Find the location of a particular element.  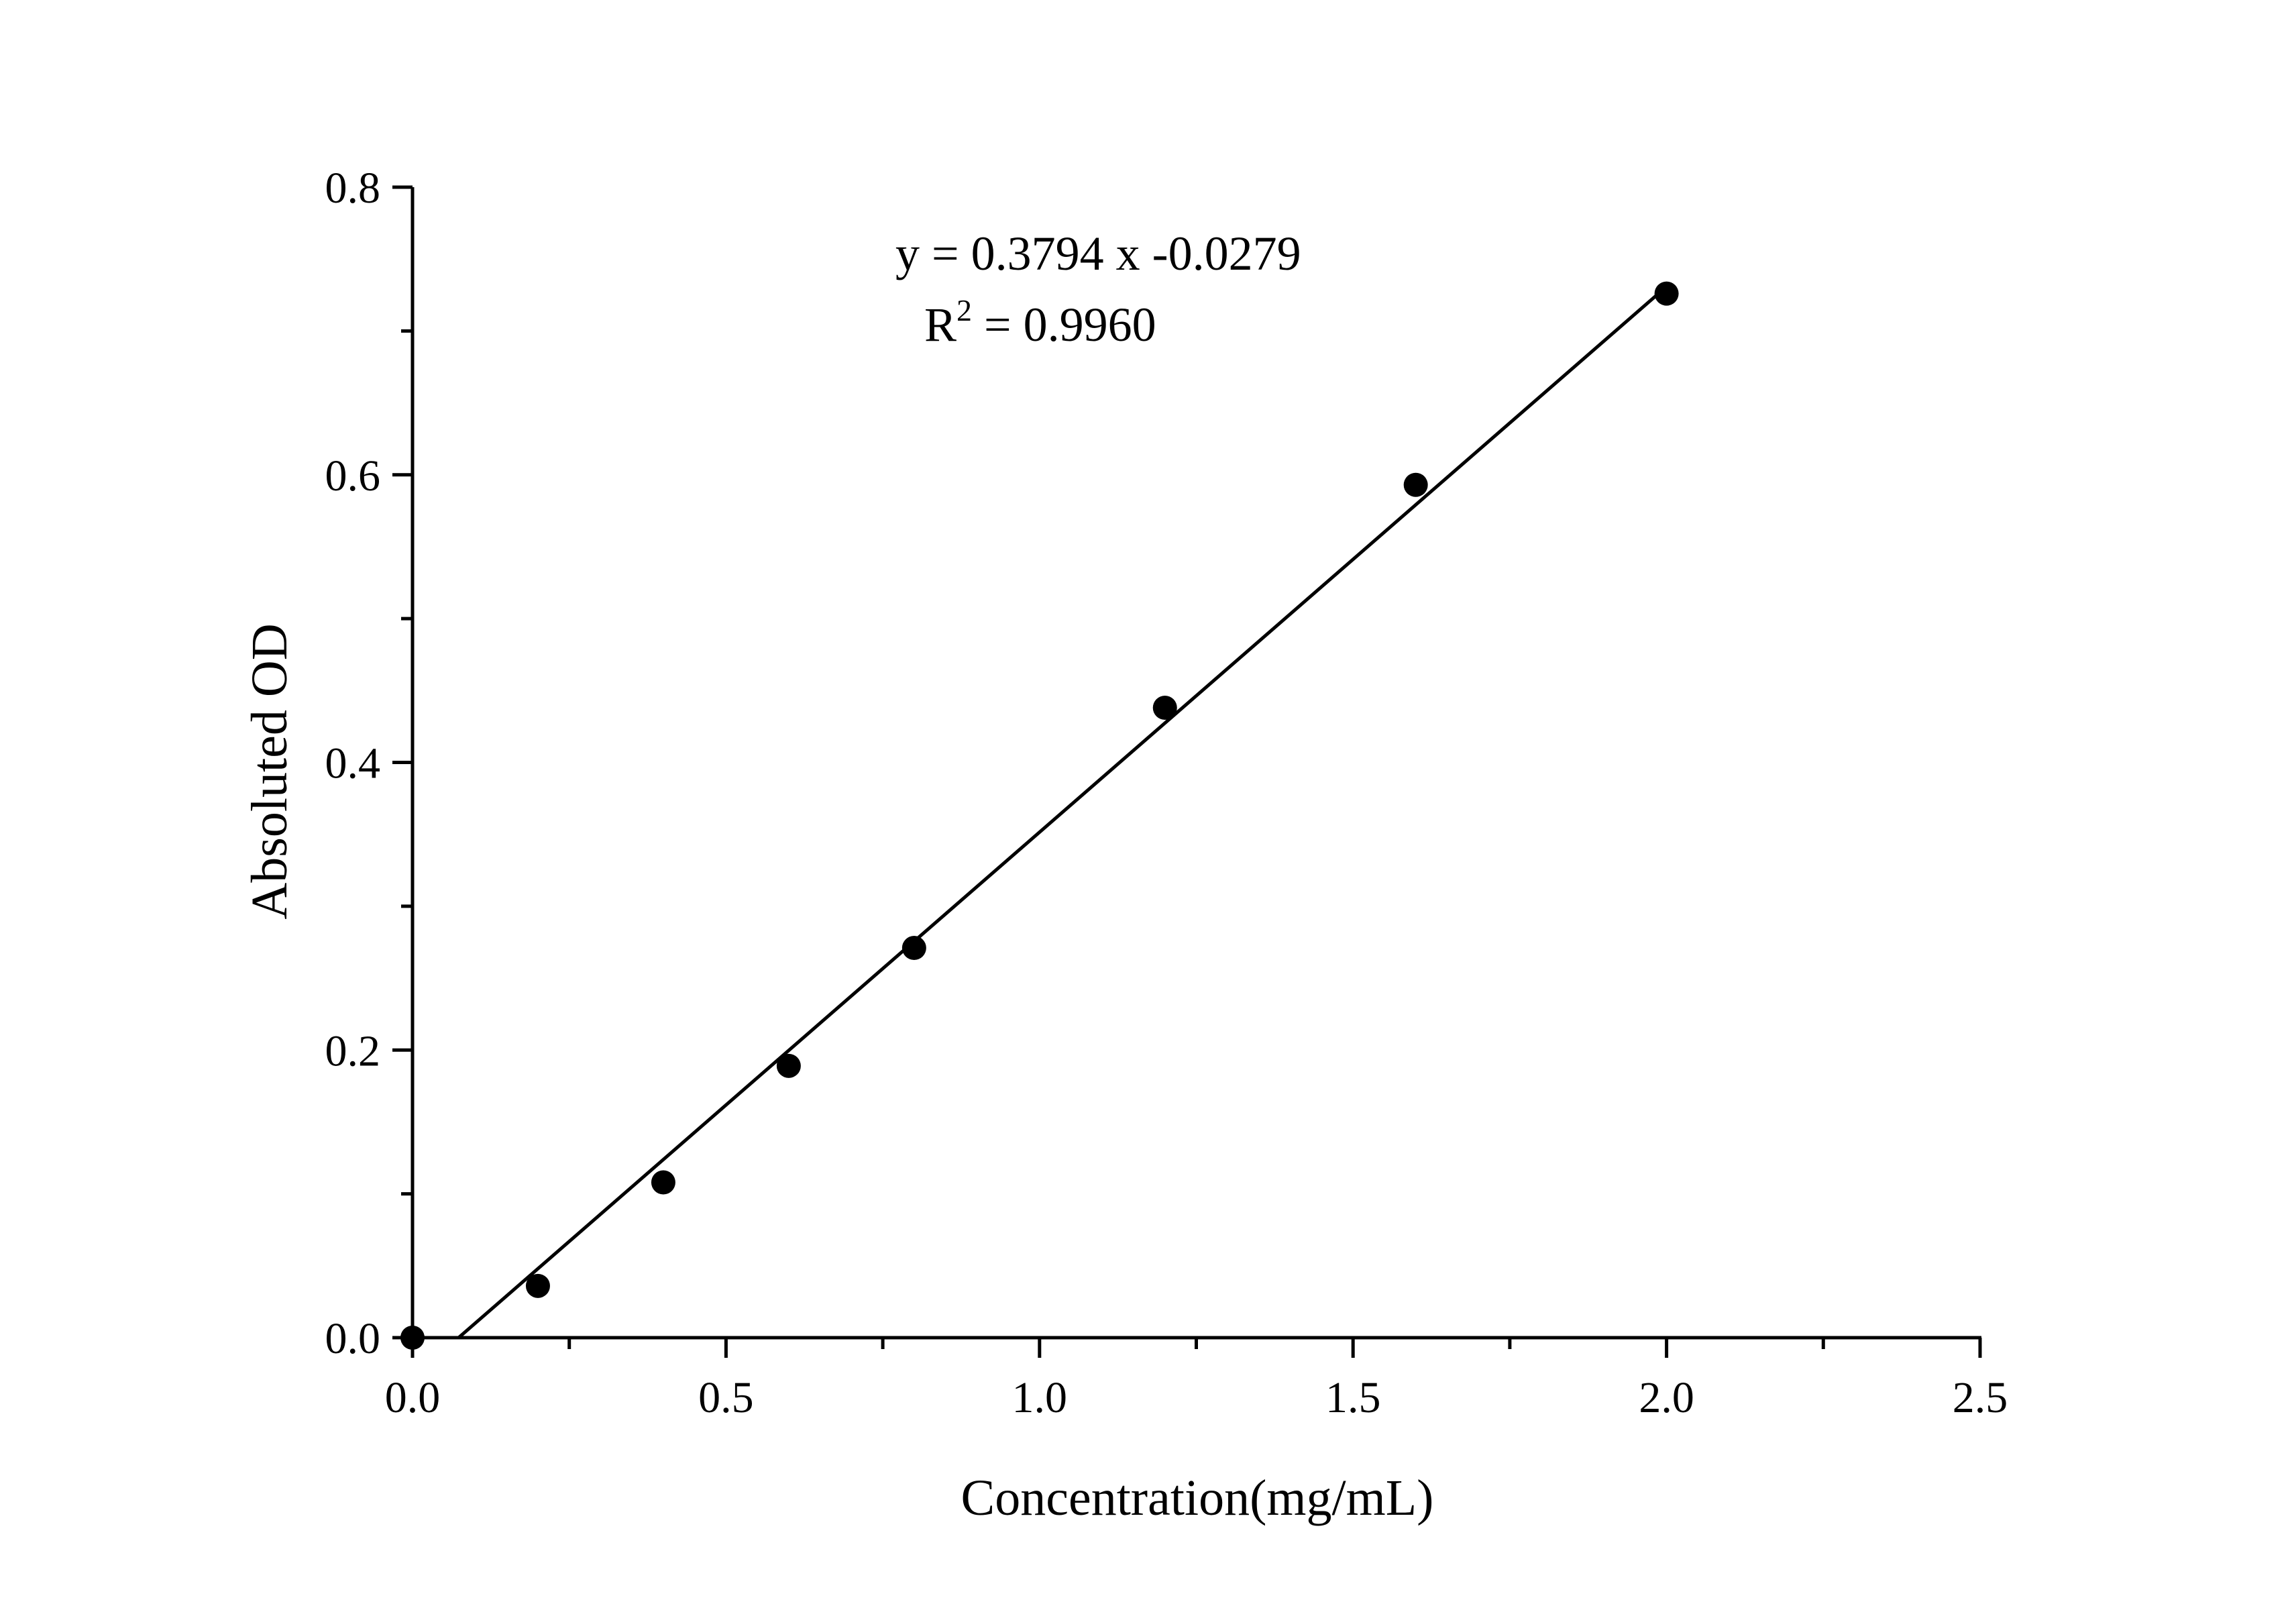

y-axis-label: Absoluted OD is located at coordinates (269, 771).